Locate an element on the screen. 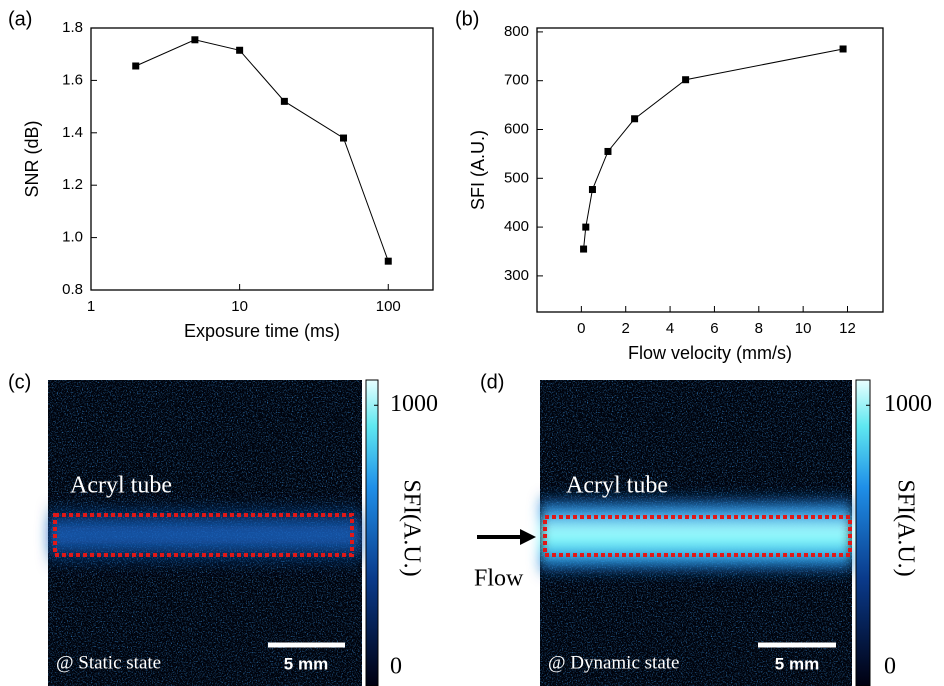  x-tick-label: 1 is located at coordinates (91, 306).